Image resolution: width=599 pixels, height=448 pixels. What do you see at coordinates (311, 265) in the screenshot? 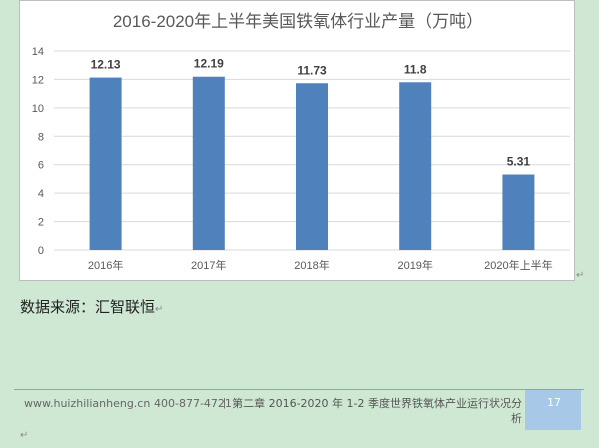
I see `x-category-label: 2018年` at bounding box center [311, 265].